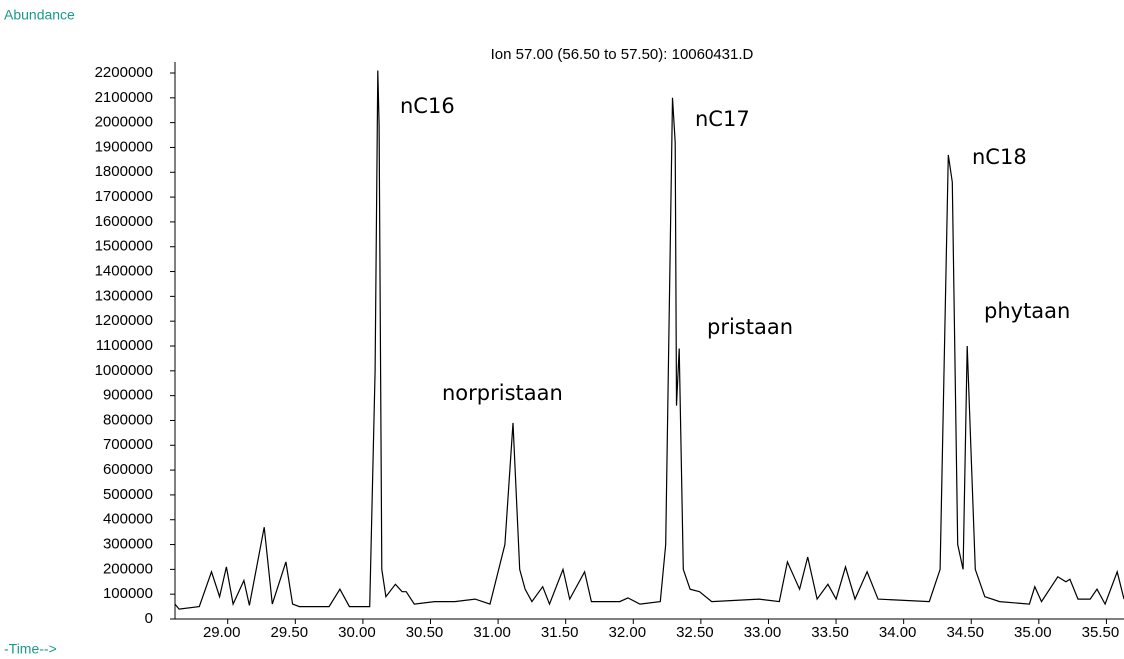 The image size is (1124, 659). Describe the element at coordinates (128, 395) in the screenshot. I see `y-tick-label: 900000` at that location.